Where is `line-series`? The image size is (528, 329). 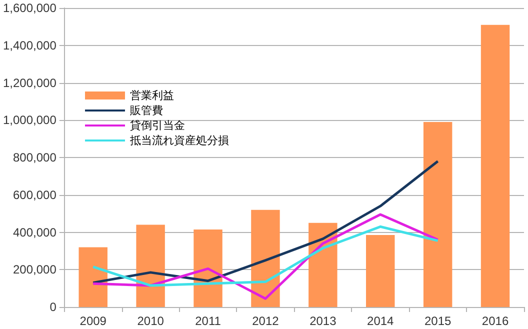
line-series is located at coordinates (266, 256).